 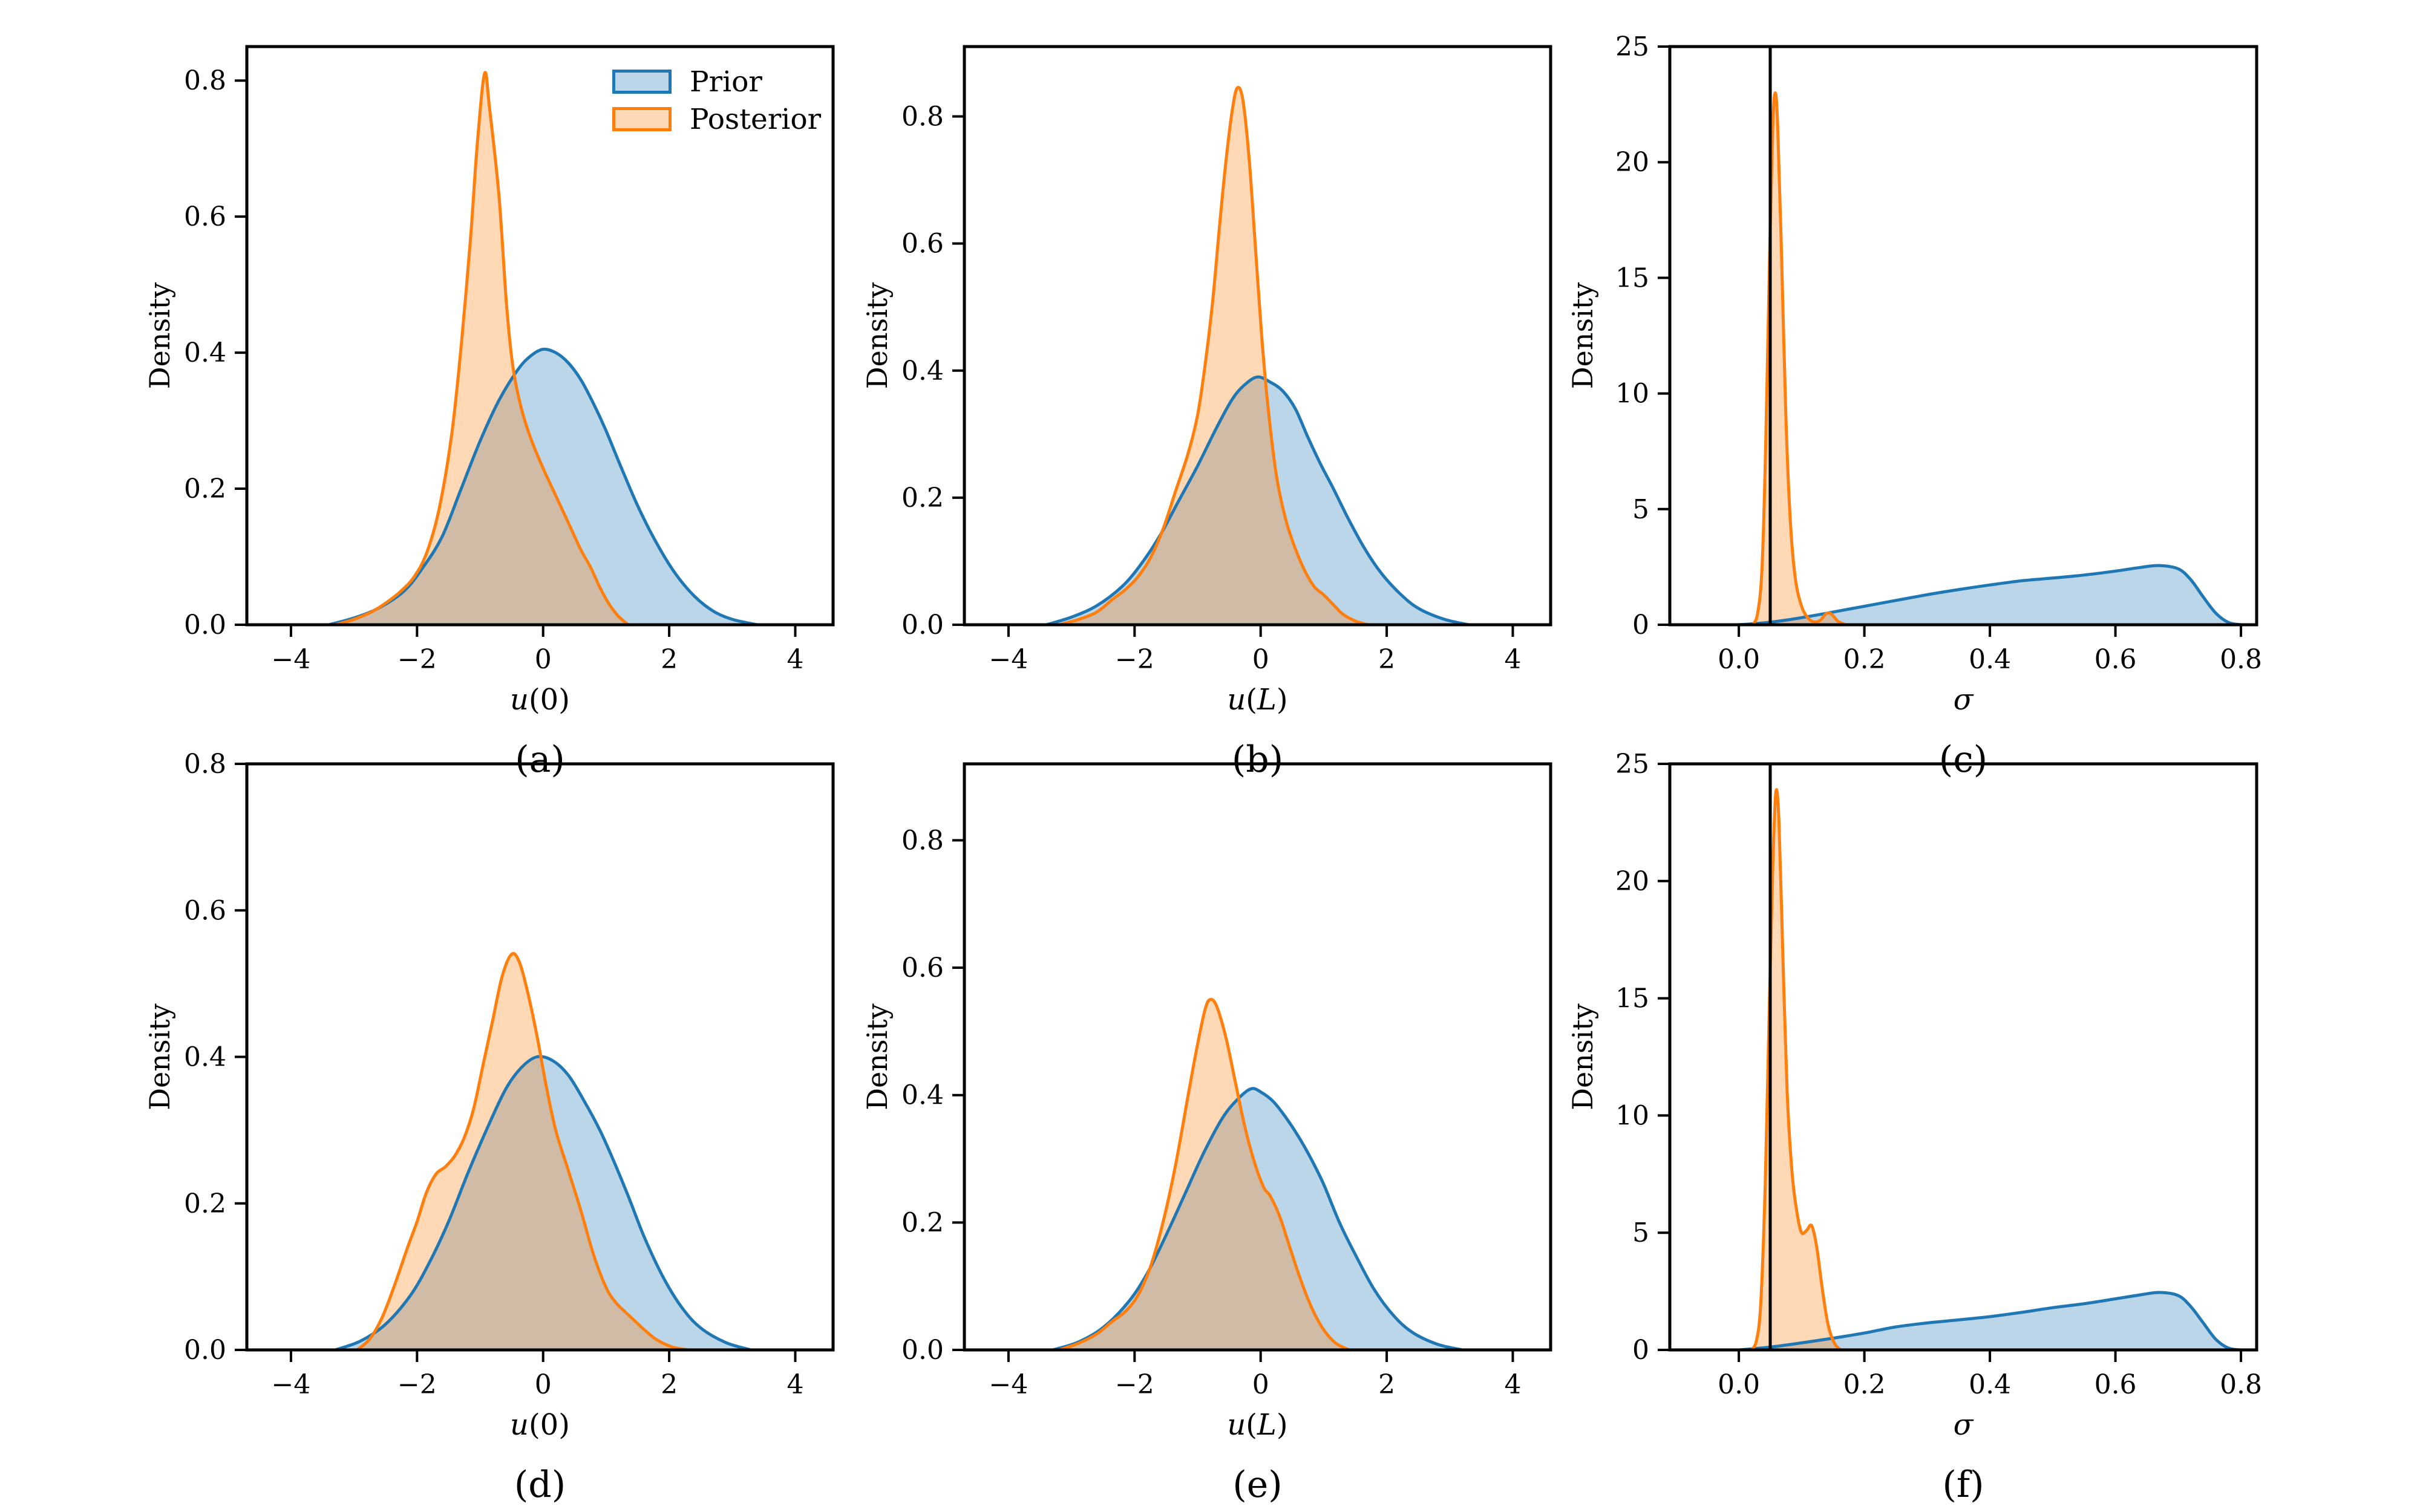 What do you see at coordinates (1632, 765) in the screenshot?
I see `y-tick-label-f: 25` at bounding box center [1632, 765].